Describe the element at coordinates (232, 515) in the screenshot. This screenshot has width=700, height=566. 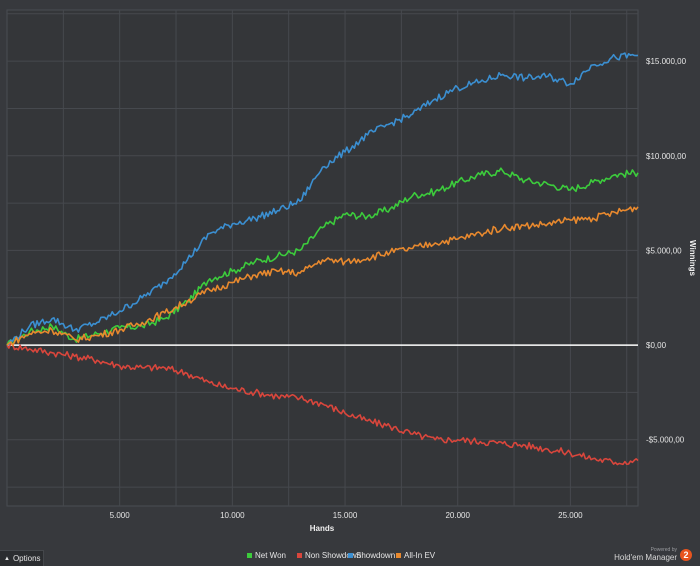
I see `x-tick-label: 10.000` at that location.